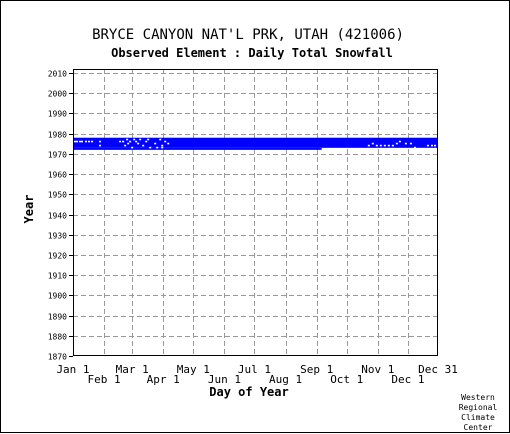 The image size is (510, 434). Describe the element at coordinates (57, 94) in the screenshot. I see `y-tick-label: 2000` at that location.